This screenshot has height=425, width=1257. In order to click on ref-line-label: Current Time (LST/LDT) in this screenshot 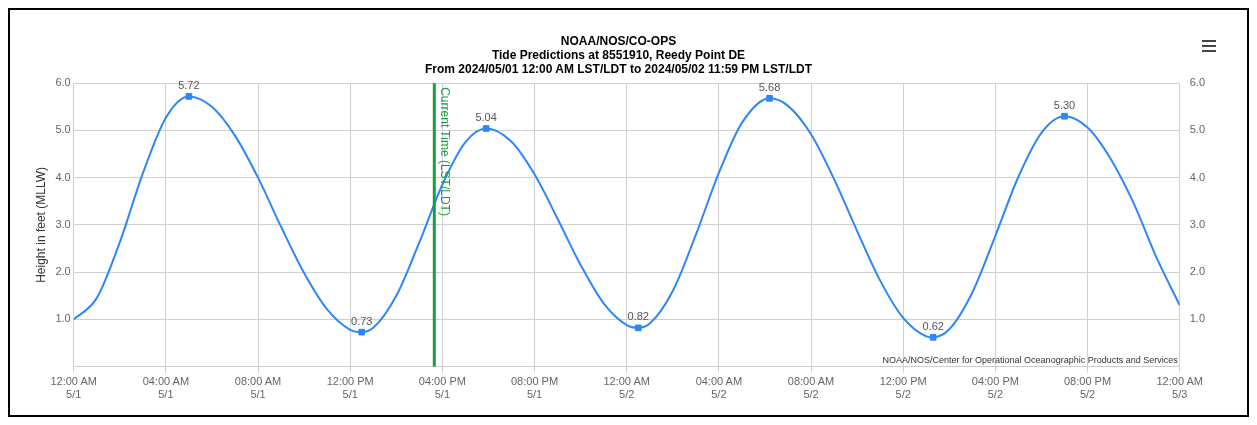, I will do `click(444, 151)`.